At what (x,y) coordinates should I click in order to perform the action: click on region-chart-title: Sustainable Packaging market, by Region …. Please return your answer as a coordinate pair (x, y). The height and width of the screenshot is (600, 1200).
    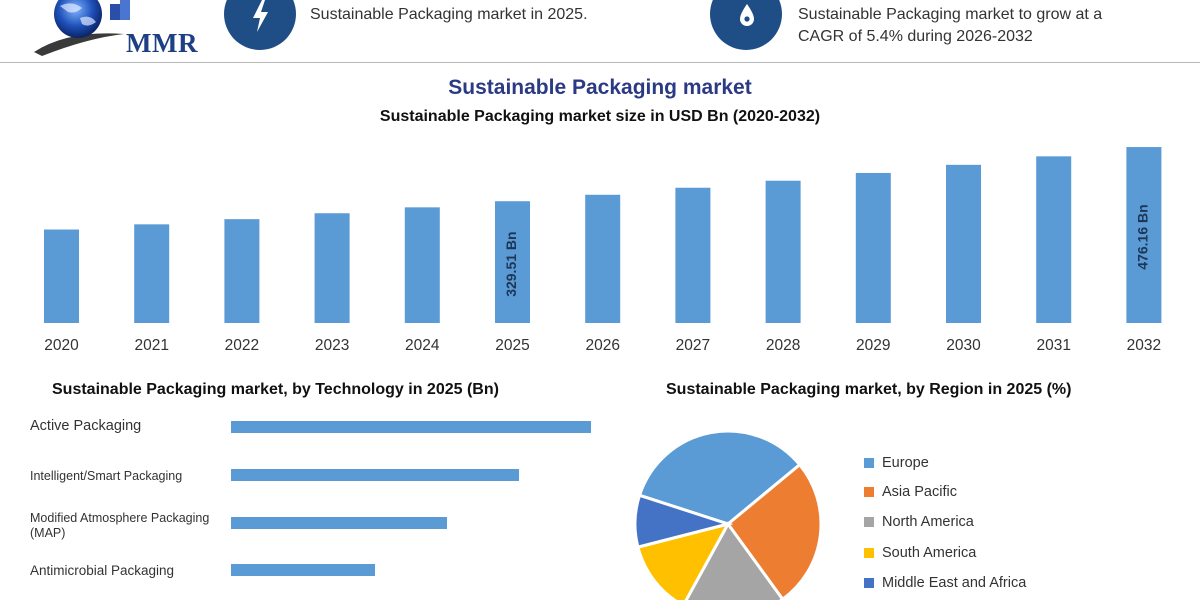
    Looking at the image, I should click on (869, 389).